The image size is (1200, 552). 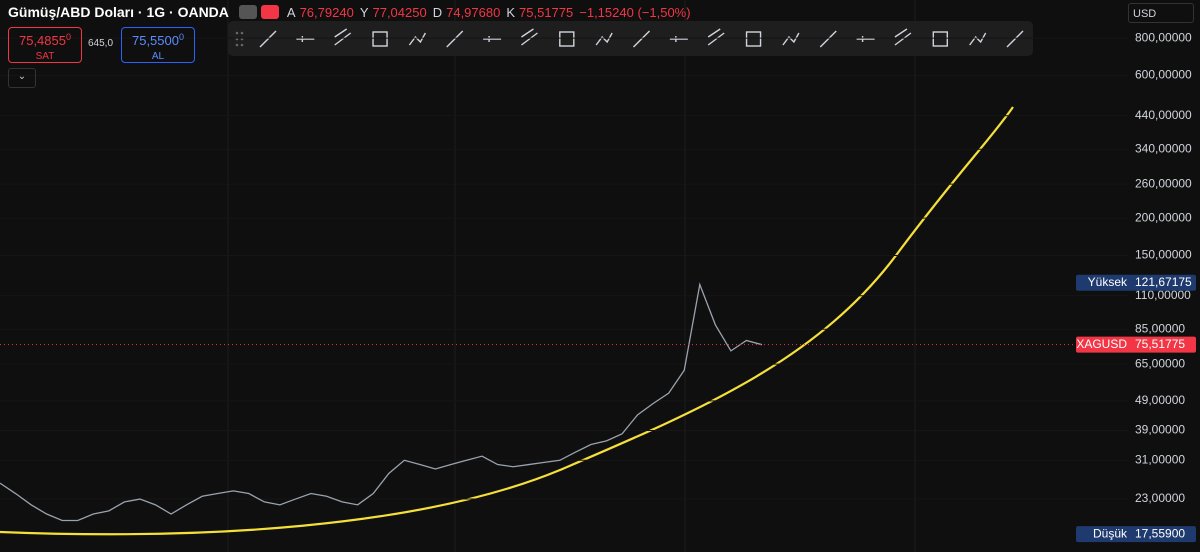 What do you see at coordinates (155, 40) in the screenshot?
I see `buy-price: 75,5500` at bounding box center [155, 40].